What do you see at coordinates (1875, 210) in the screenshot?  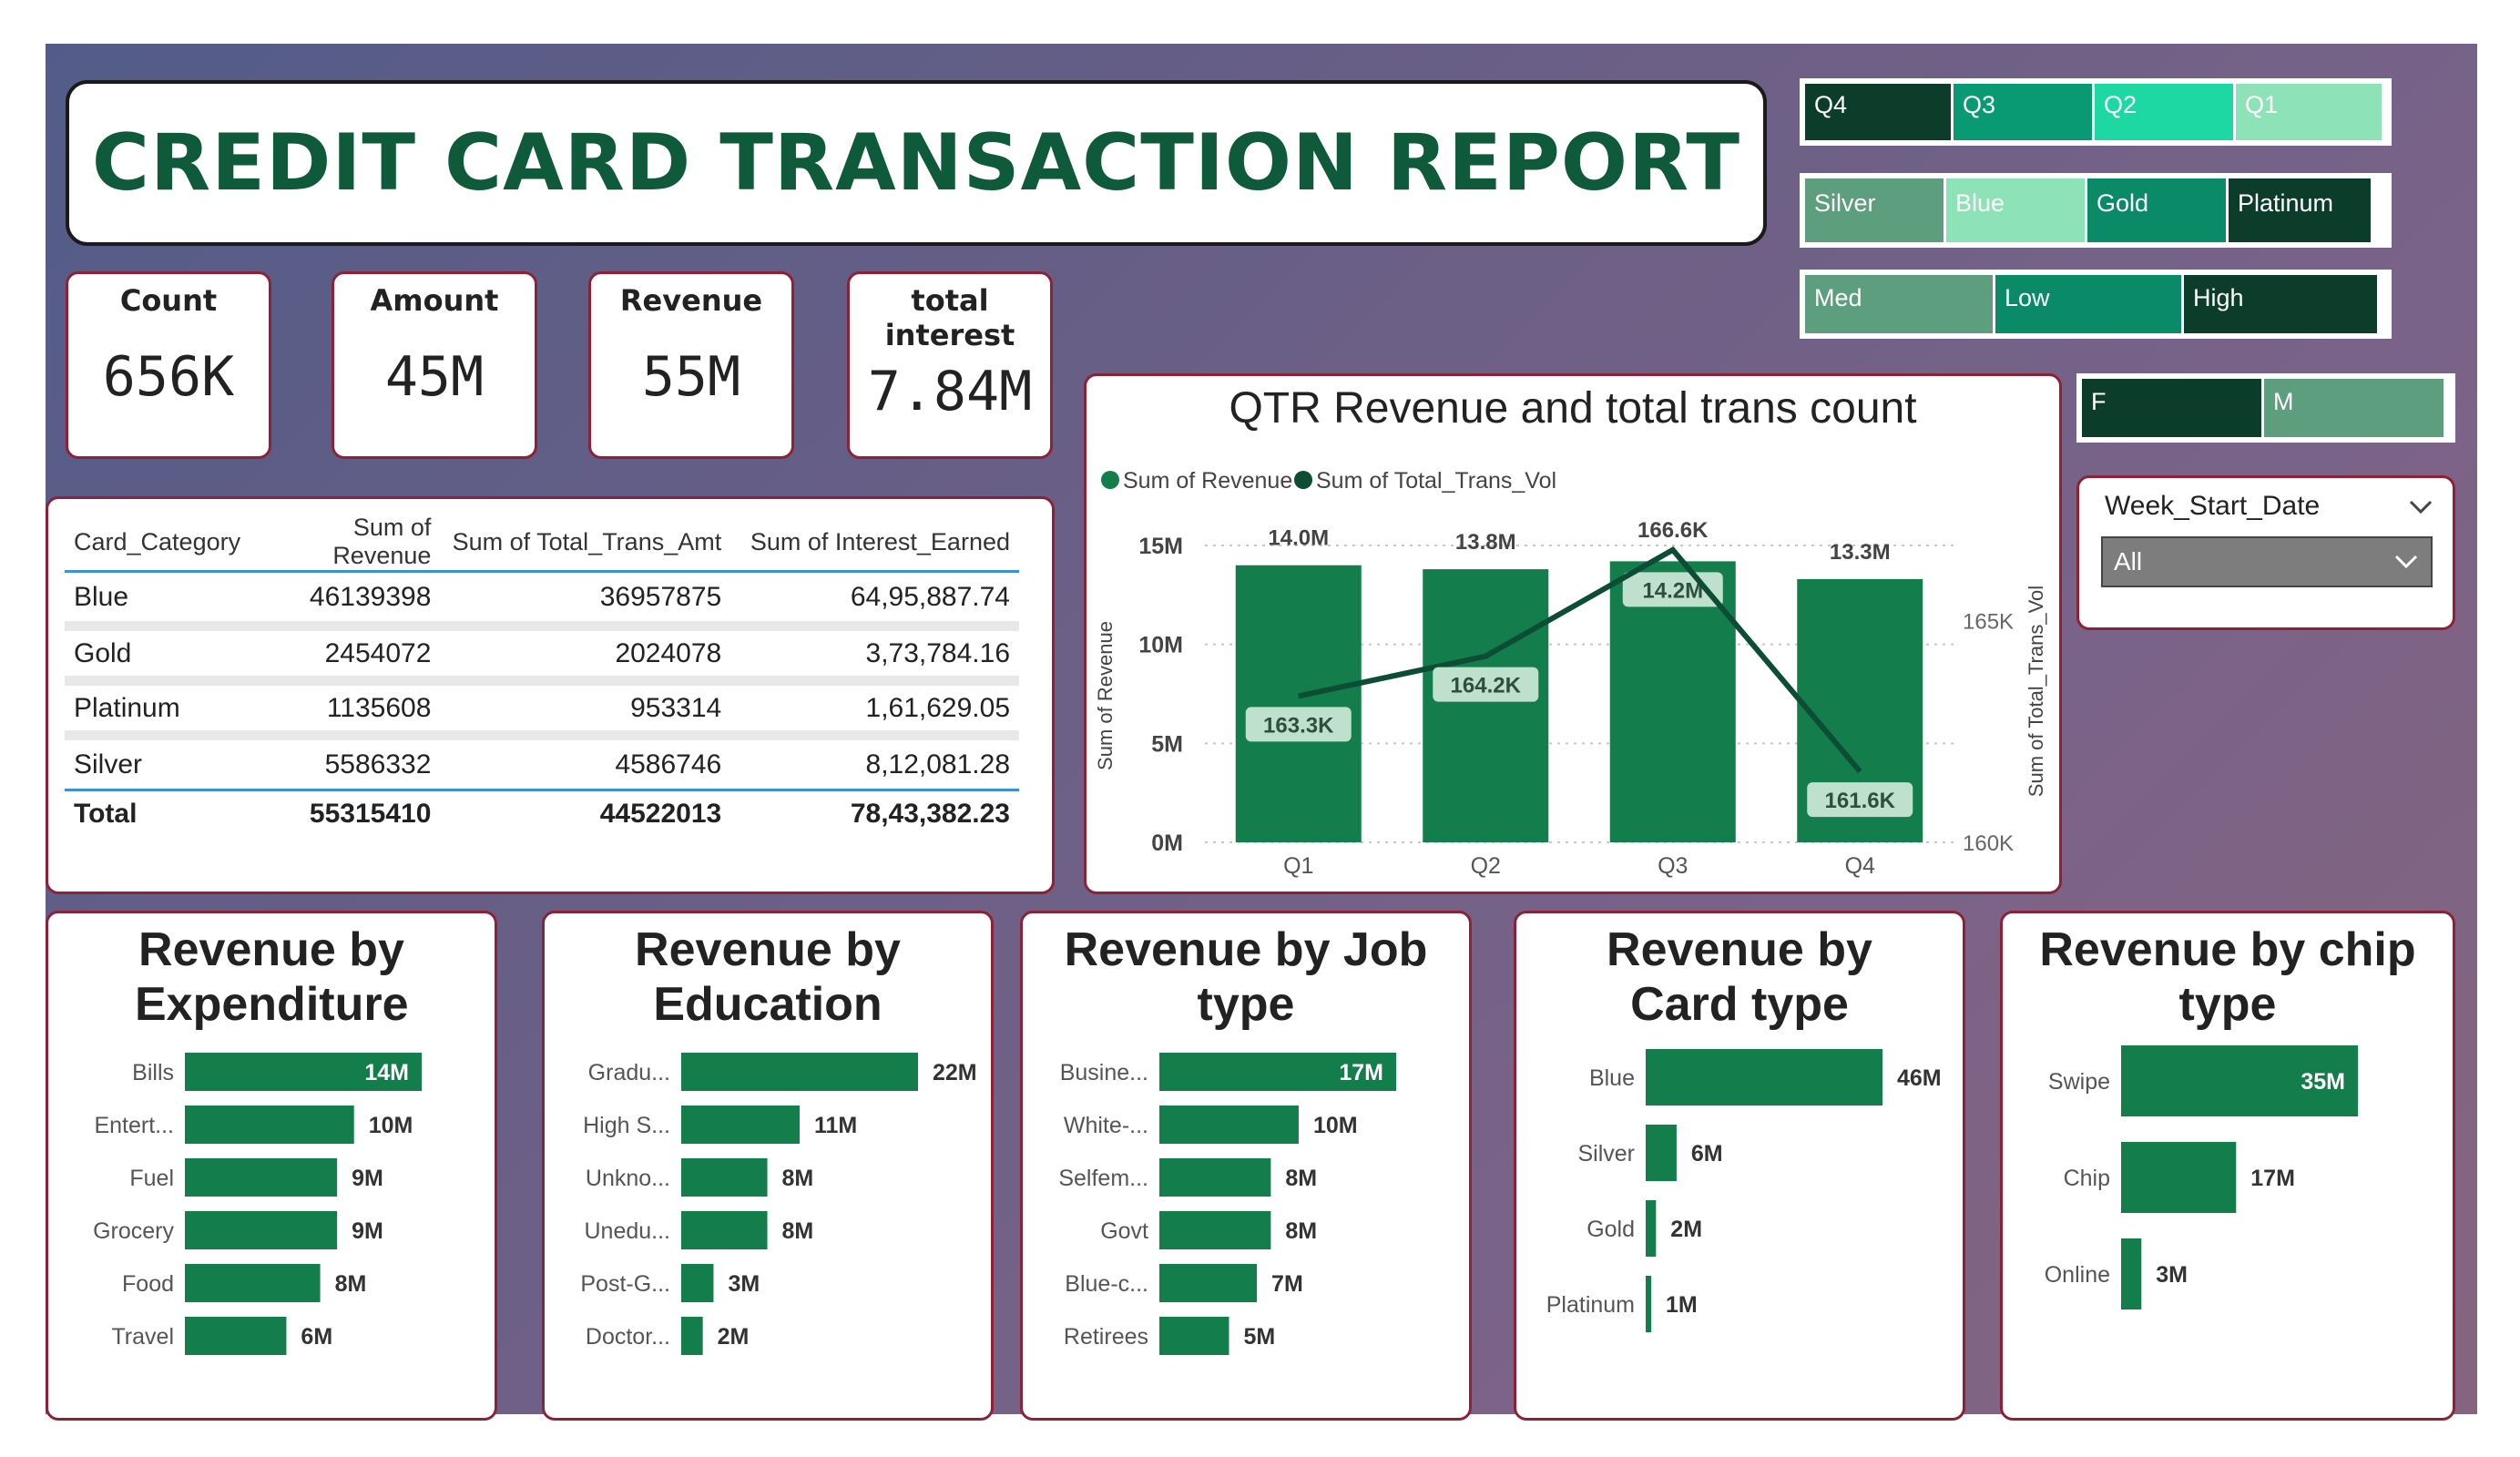 I see `slicer-item-silver: Silver` at bounding box center [1875, 210].